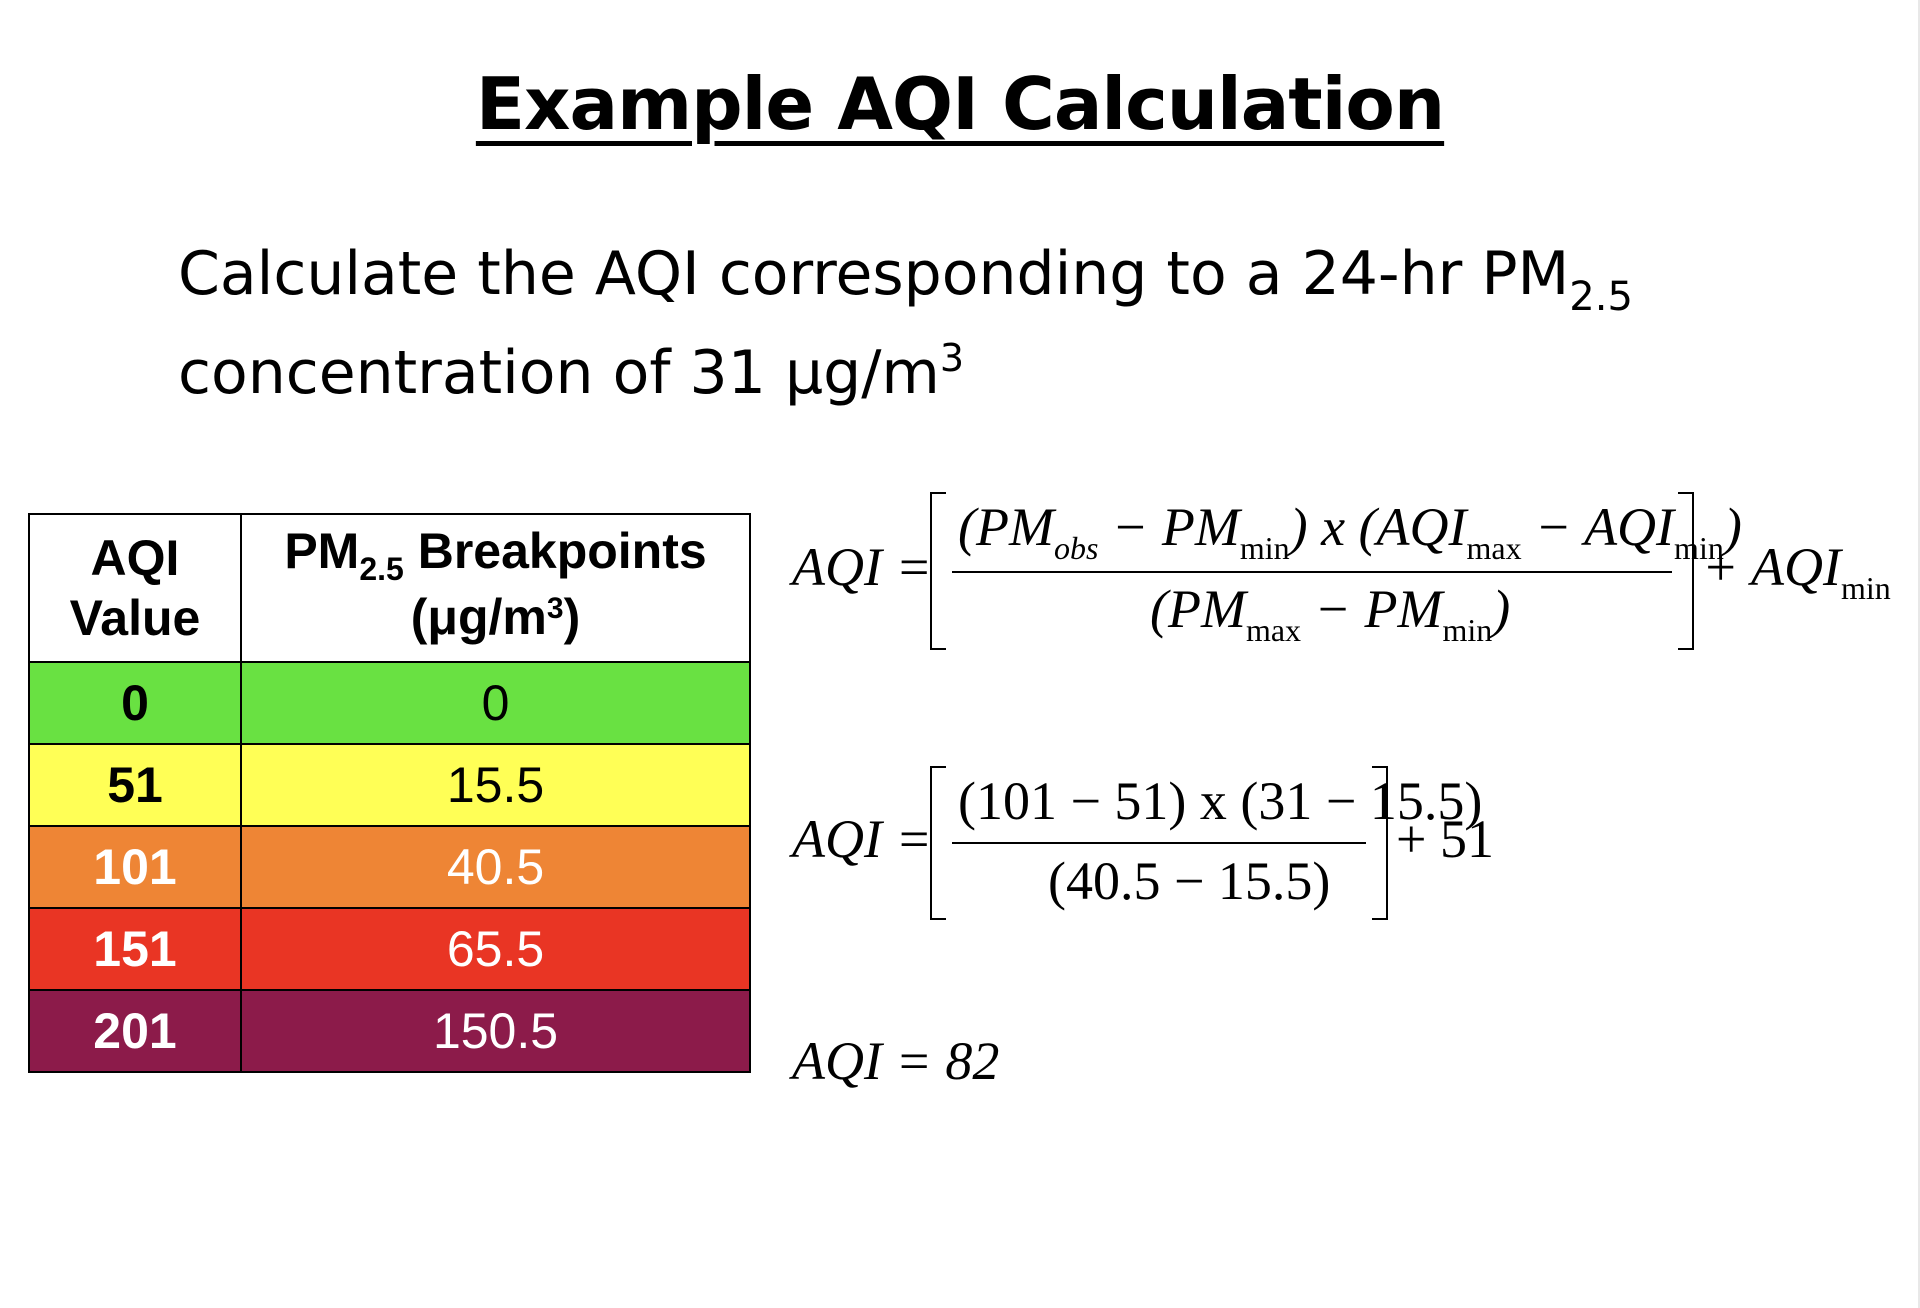 This screenshot has width=1920, height=1308. I want to click on general-numerator: (PMobs − PMmin) x (AQImax − AQImin), so click(1350, 531).